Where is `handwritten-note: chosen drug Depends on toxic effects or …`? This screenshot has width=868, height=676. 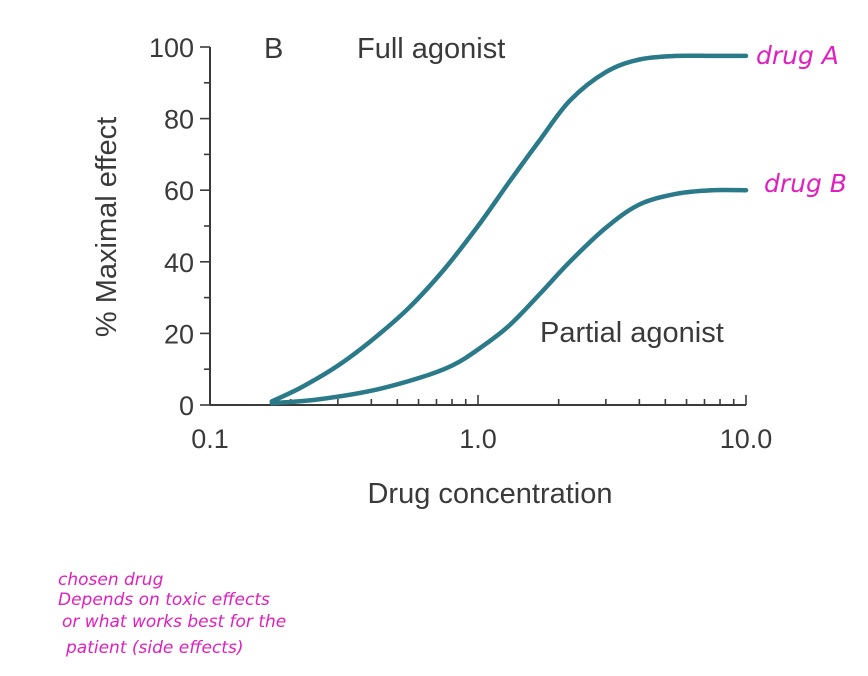 handwritten-note: chosen drug Depends on toxic effects or … is located at coordinates (172, 614).